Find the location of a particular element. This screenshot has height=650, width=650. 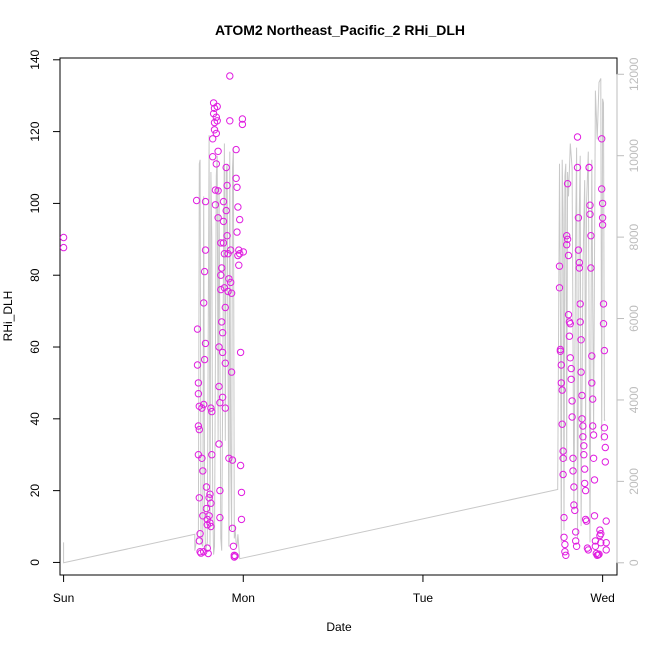

right-axis: 0 2000 4000 6000 8000 10000 12000 is located at coordinates (628, 311).